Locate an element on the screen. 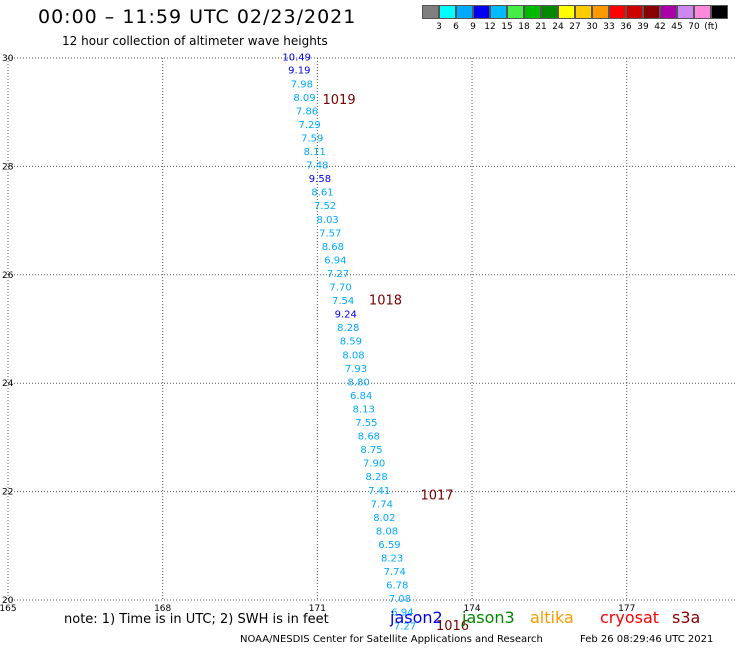  legend-label: 12 is located at coordinates (490, 27).